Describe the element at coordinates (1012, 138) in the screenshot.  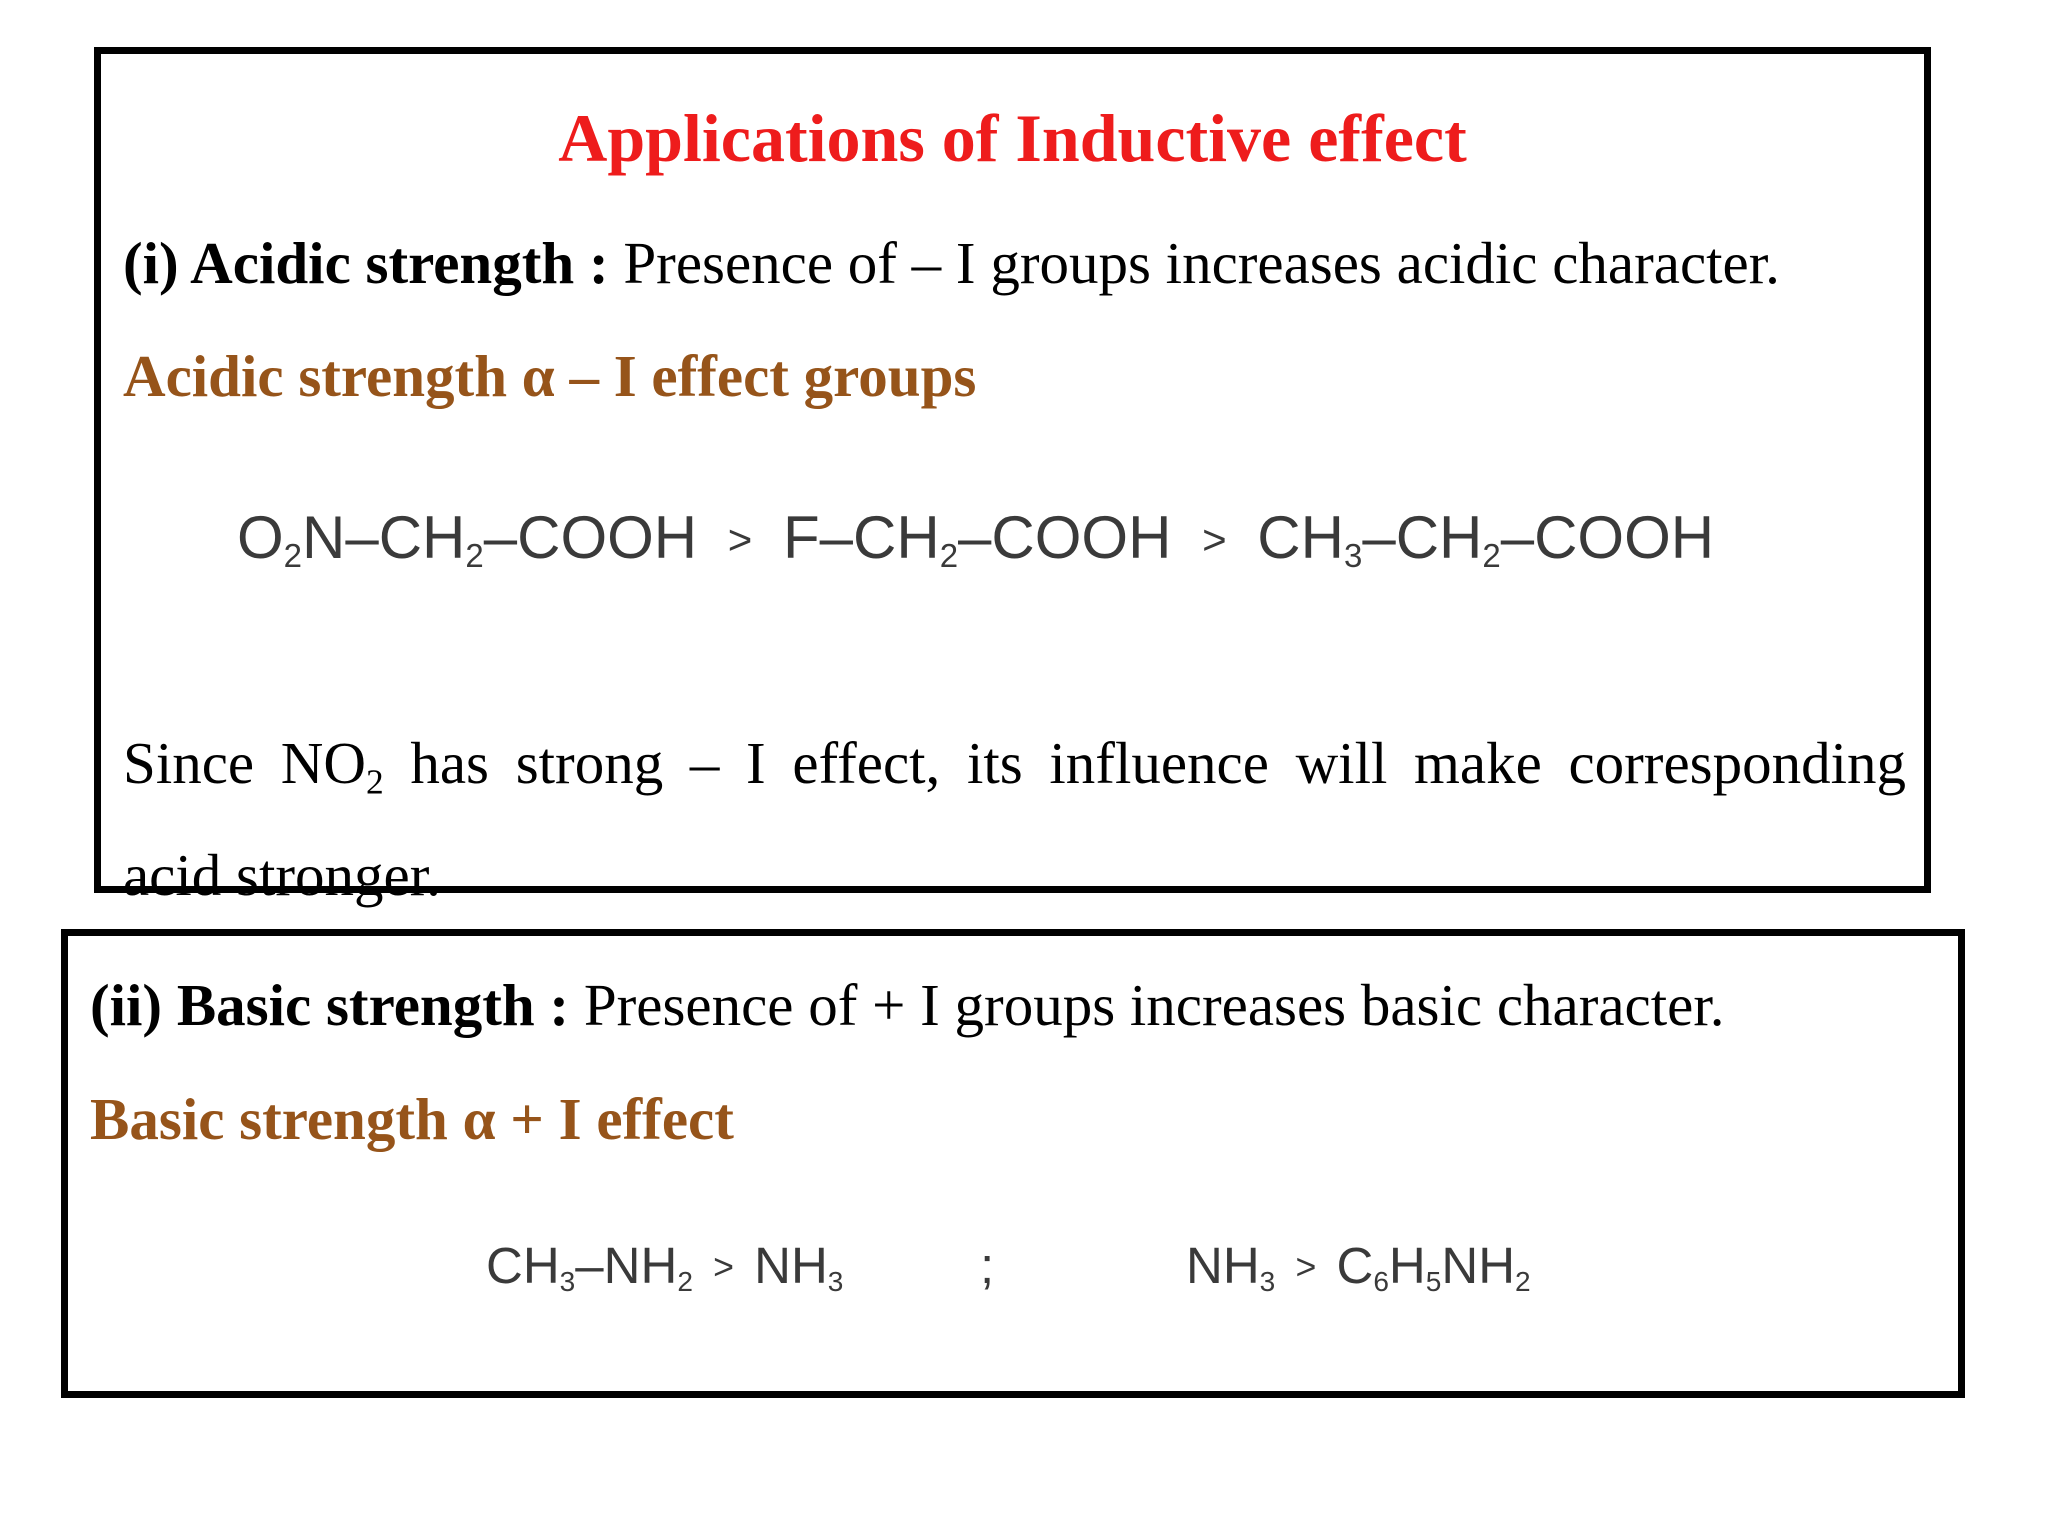
I see `page-title: Applications of Inductive effect` at that location.